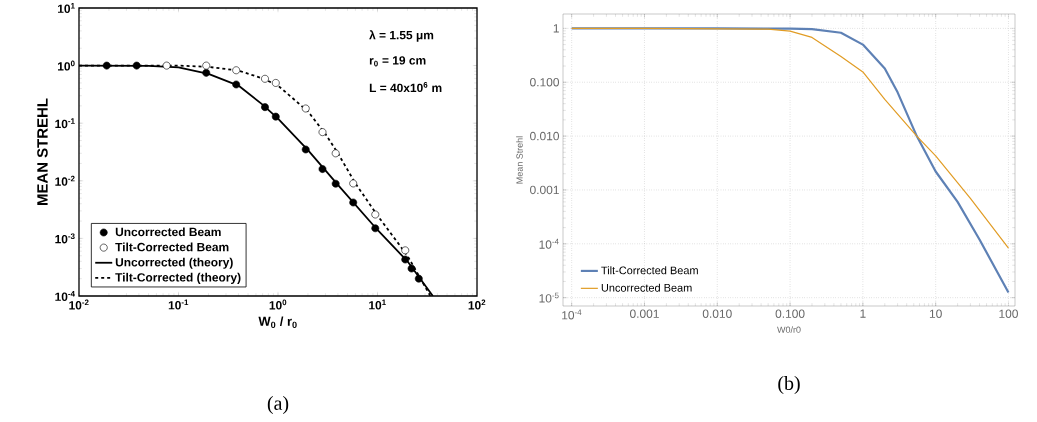  Describe the element at coordinates (863, 313) in the screenshot. I see `x-tick-label: 1` at that location.